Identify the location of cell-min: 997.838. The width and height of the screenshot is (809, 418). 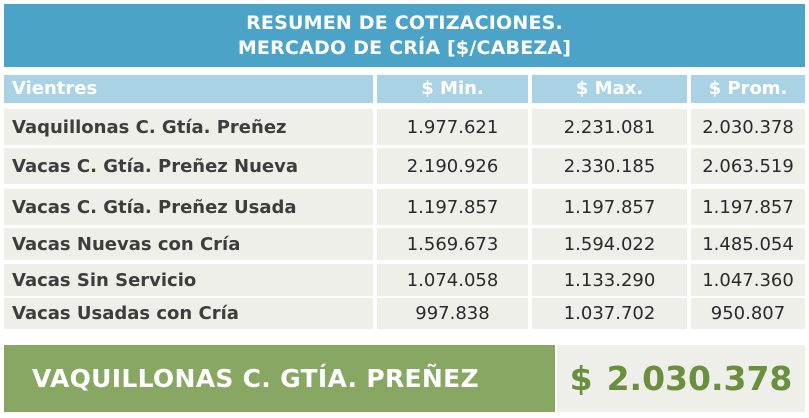
(452, 313).